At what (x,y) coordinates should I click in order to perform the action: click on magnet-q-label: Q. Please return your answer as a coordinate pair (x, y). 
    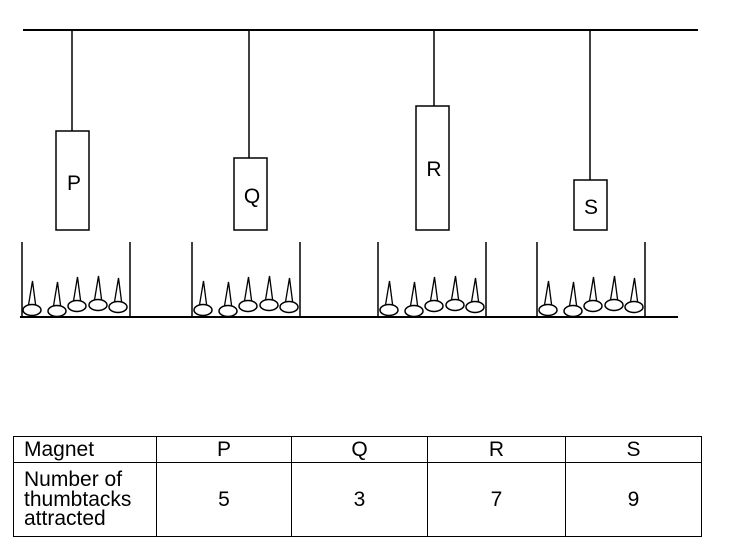
    Looking at the image, I should click on (252, 196).